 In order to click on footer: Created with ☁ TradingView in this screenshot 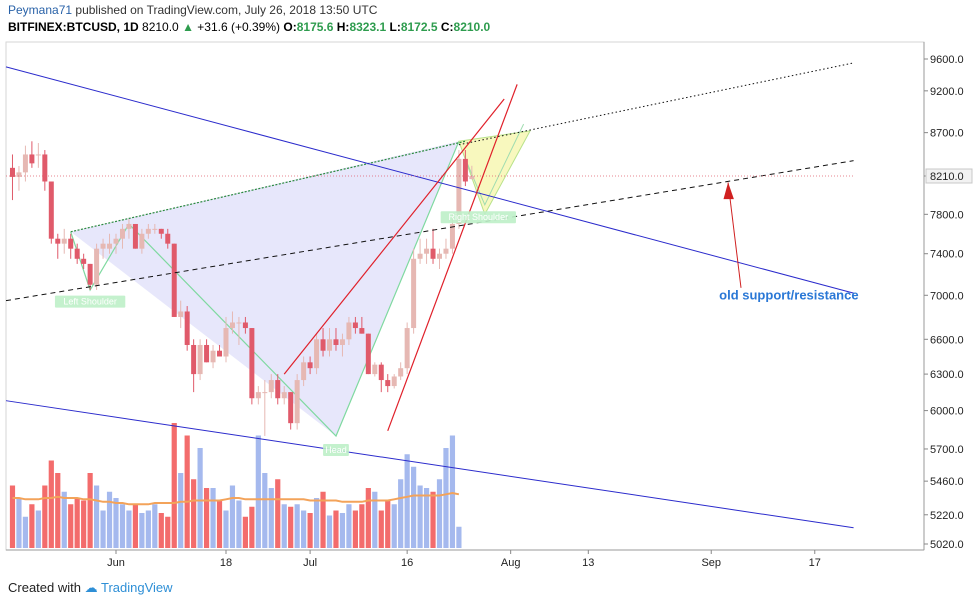, I will do `click(90, 588)`.